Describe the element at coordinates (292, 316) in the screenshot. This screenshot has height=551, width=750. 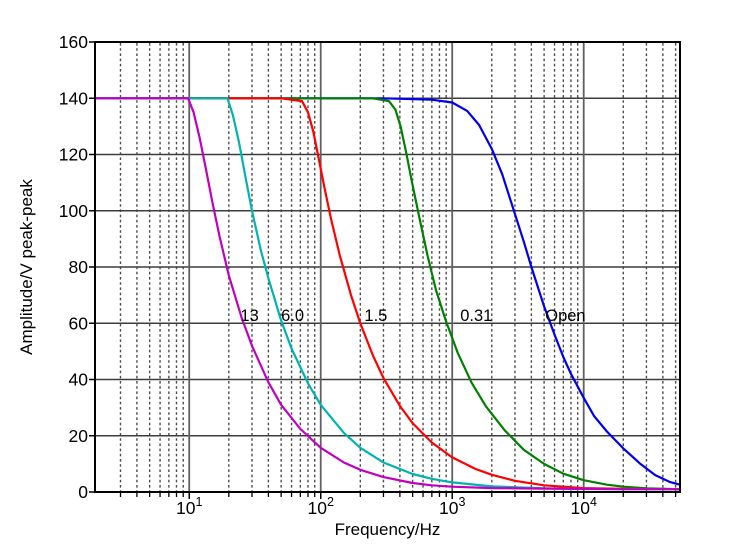
I see `curve-6-0-label: 6.0` at that location.